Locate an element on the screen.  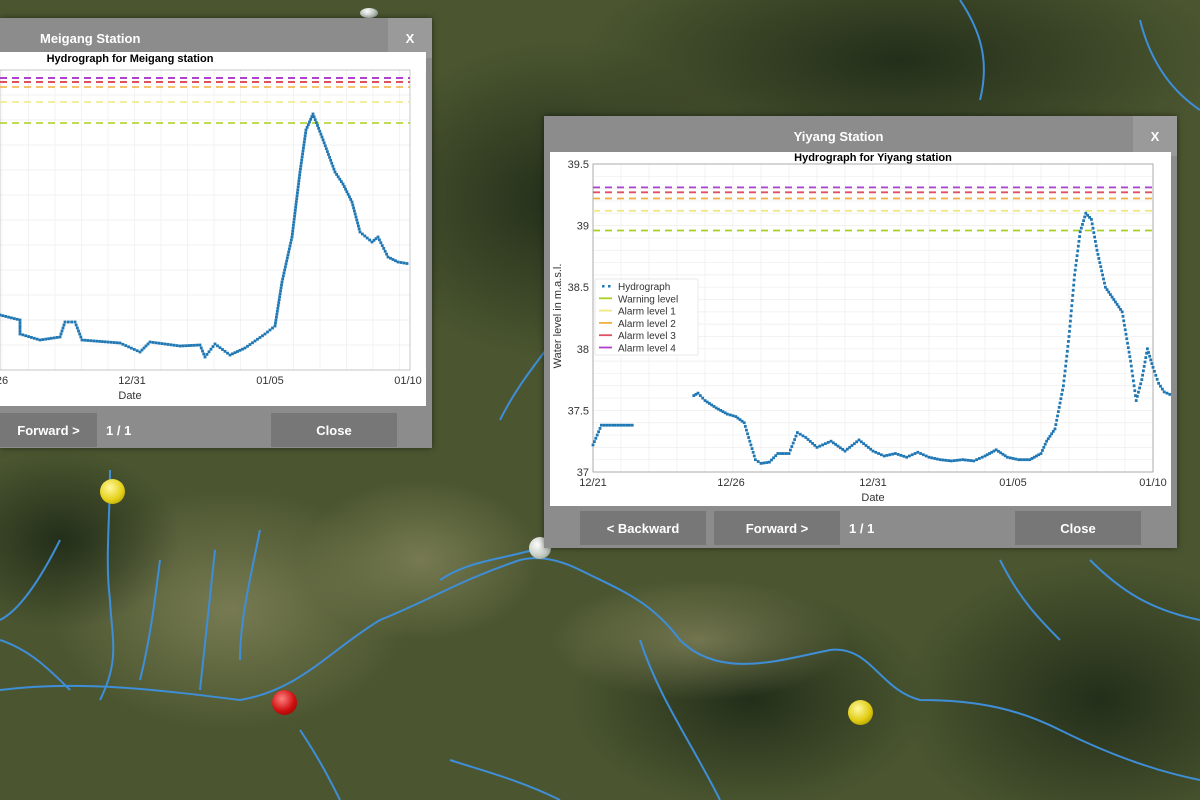
marker-red is located at coordinates (284, 702).